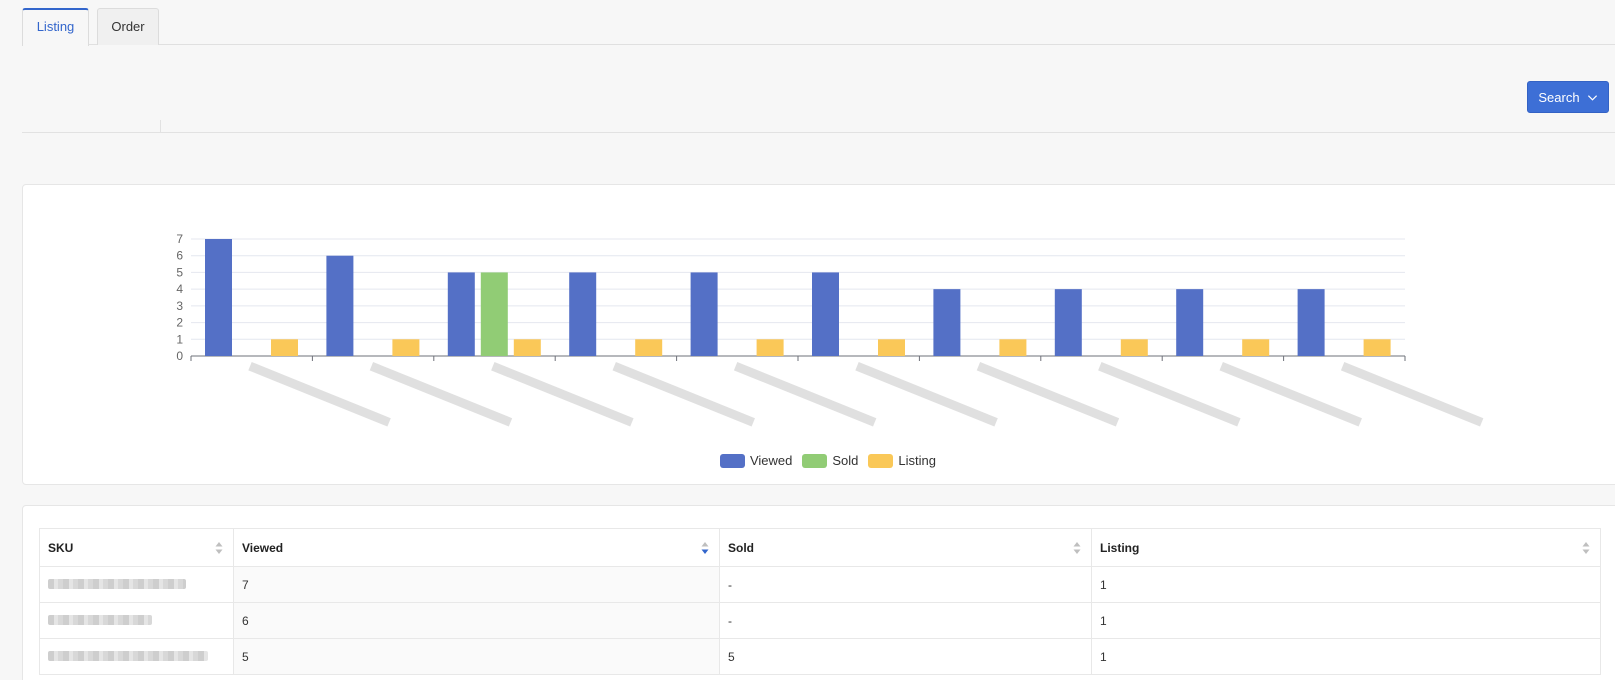 Image resolution: width=1615 pixels, height=680 pixels. Describe the element at coordinates (61, 547) in the screenshot. I see `column-header-label: SKU` at that location.